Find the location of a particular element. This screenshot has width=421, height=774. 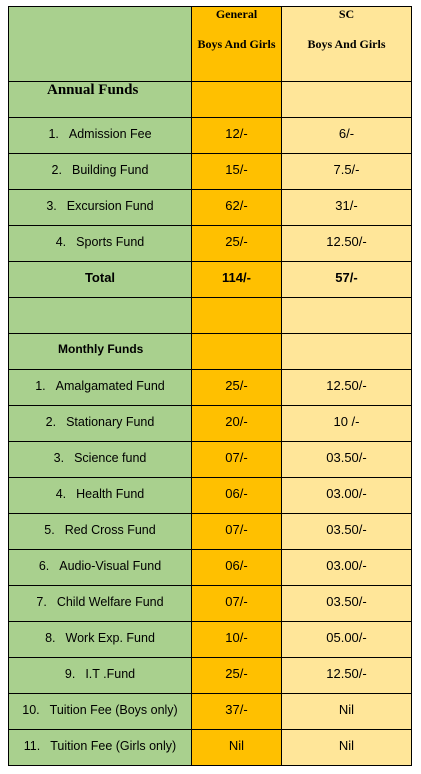

item-name: 4. Sports Fund is located at coordinates (100, 243).